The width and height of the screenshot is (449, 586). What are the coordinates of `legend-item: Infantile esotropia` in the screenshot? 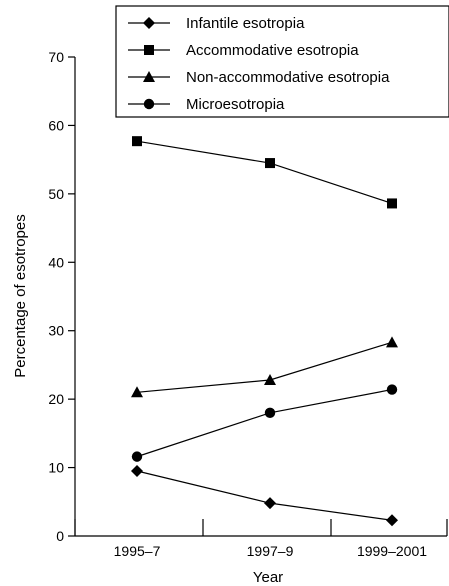 It's located at (216, 23).